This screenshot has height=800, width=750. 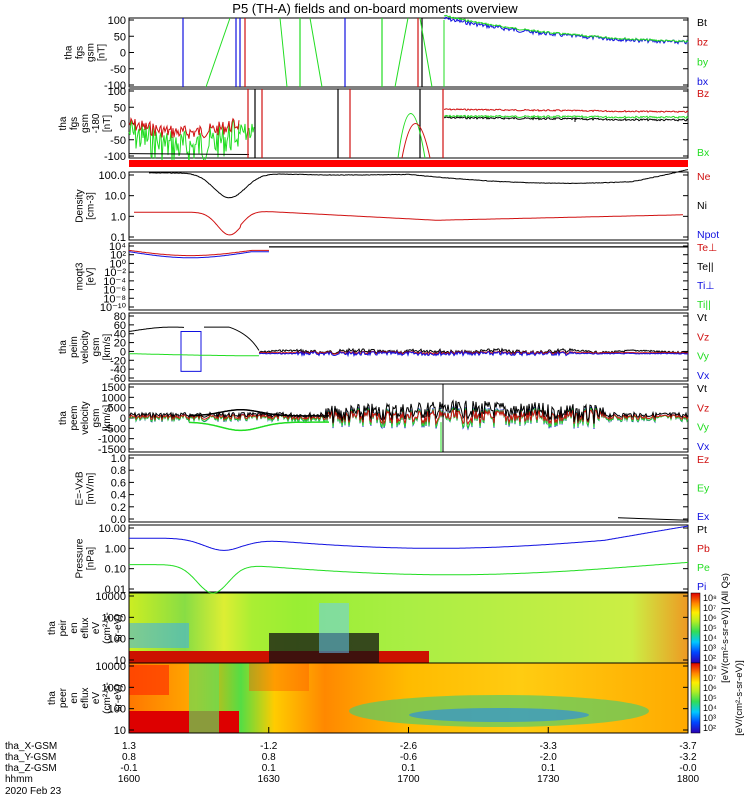 I want to click on y-axis-label: velocity, so click(x=85, y=346).